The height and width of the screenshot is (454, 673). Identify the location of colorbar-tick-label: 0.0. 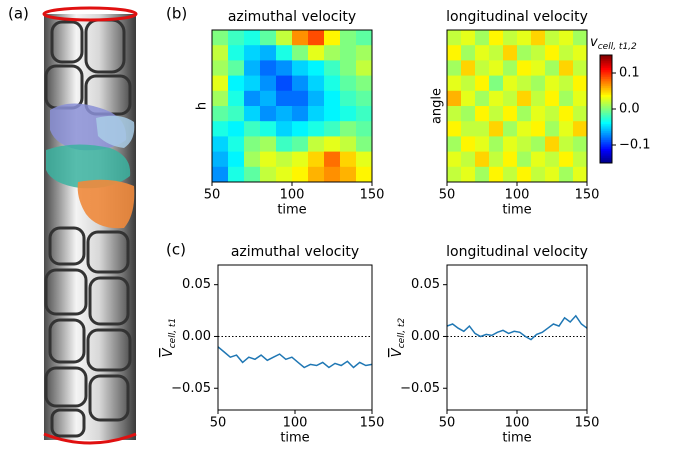
(629, 109).